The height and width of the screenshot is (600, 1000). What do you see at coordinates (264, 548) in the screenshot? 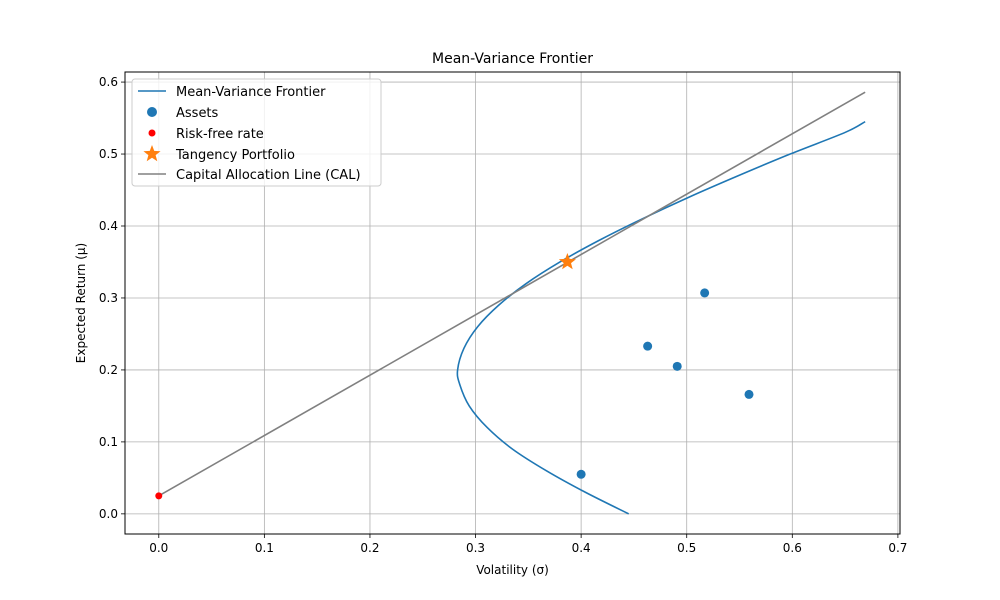
I see `x-tick-label: 0.1` at bounding box center [264, 548].